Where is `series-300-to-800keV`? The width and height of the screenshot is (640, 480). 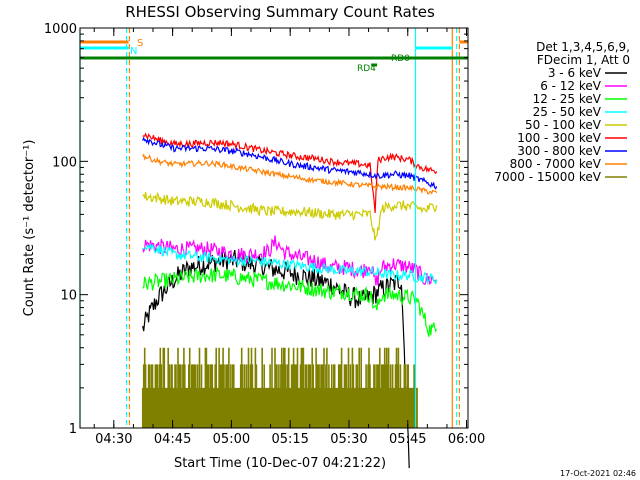
series-300-to-800keV is located at coordinates (290, 163).